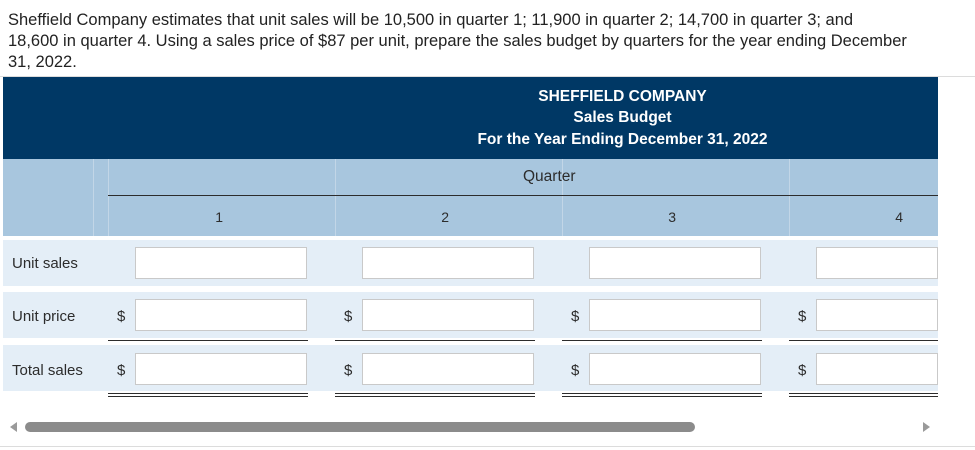 Image resolution: width=975 pixels, height=450 pixels. Describe the element at coordinates (899, 217) in the screenshot. I see `quarter-4-header: 4` at that location.